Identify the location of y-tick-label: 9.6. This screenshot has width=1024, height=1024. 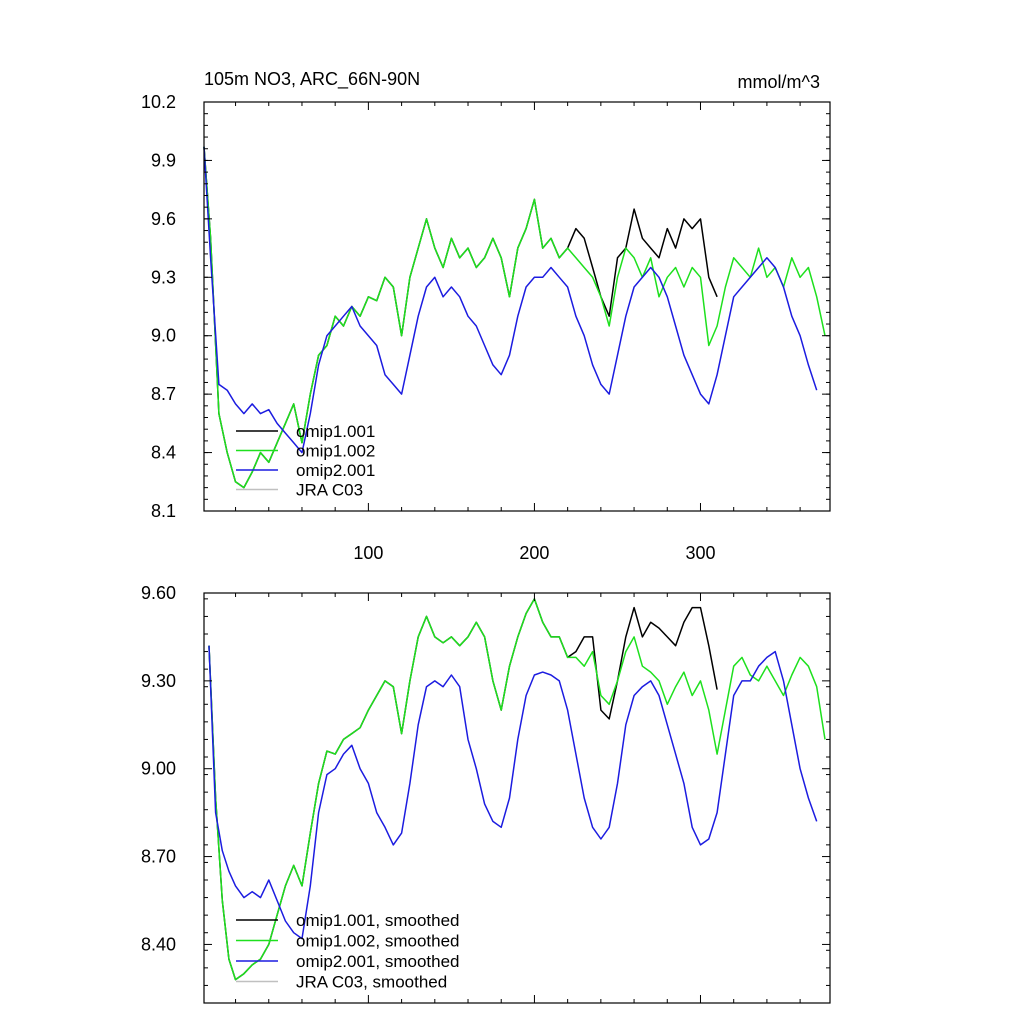
(163, 219).